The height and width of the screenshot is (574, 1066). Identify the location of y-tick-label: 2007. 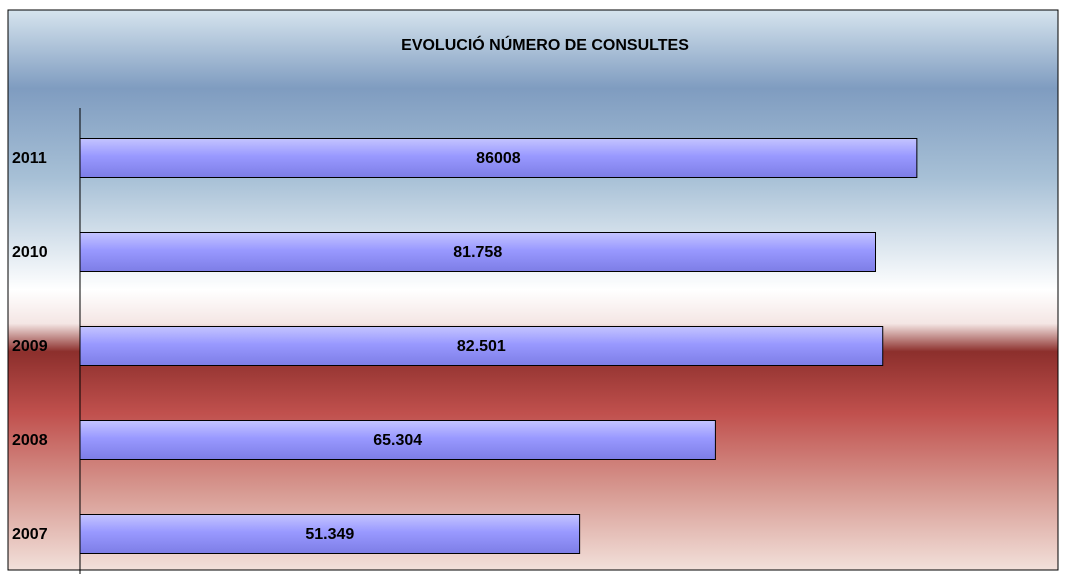
(30, 534).